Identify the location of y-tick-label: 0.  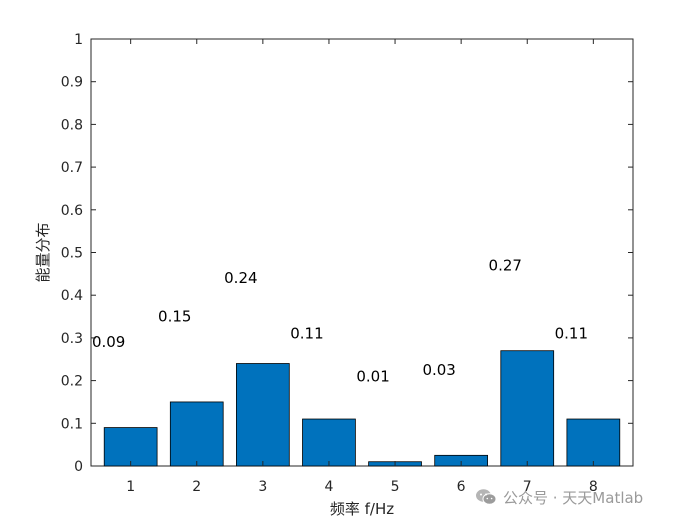
(78, 467).